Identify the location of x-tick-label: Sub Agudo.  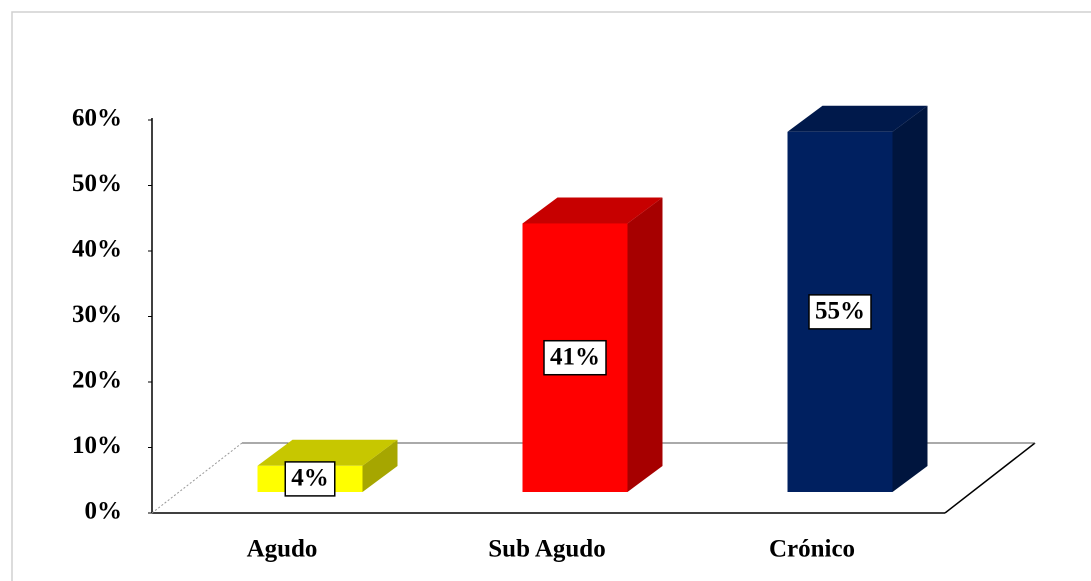
(546, 549).